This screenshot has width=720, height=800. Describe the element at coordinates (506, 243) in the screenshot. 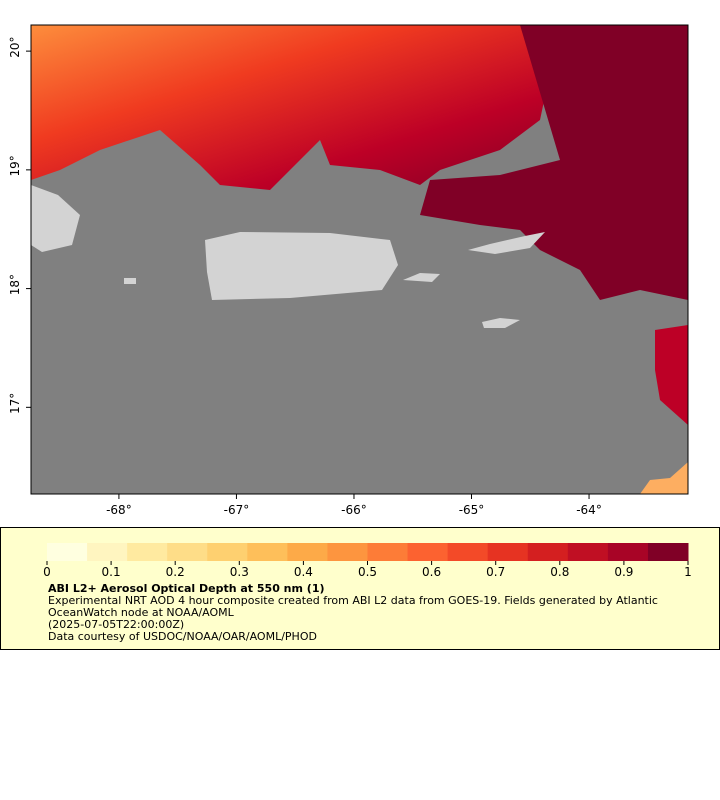

I see `virgin-islands` at that location.